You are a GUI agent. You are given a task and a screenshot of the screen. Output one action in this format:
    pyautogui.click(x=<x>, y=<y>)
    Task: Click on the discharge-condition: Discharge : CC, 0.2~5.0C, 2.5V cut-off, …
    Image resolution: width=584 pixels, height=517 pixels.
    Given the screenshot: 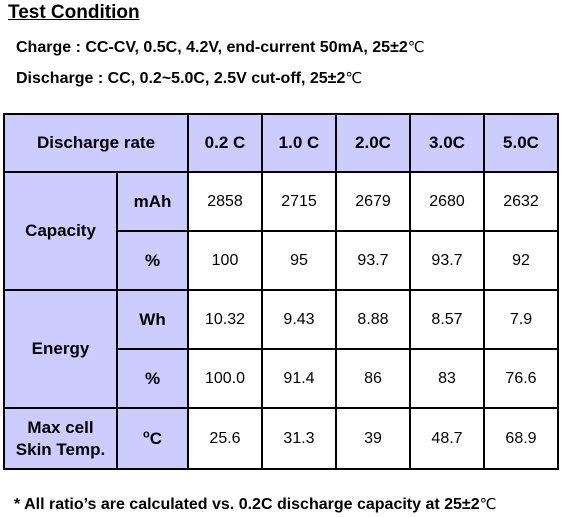 What is the action you would take?
    pyautogui.click(x=189, y=78)
    